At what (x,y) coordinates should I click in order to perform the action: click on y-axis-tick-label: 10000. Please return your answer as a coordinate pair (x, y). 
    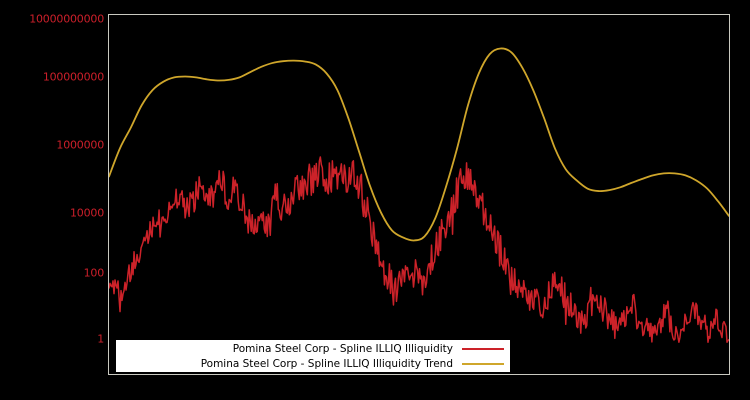
    Looking at the image, I should click on (87, 213).